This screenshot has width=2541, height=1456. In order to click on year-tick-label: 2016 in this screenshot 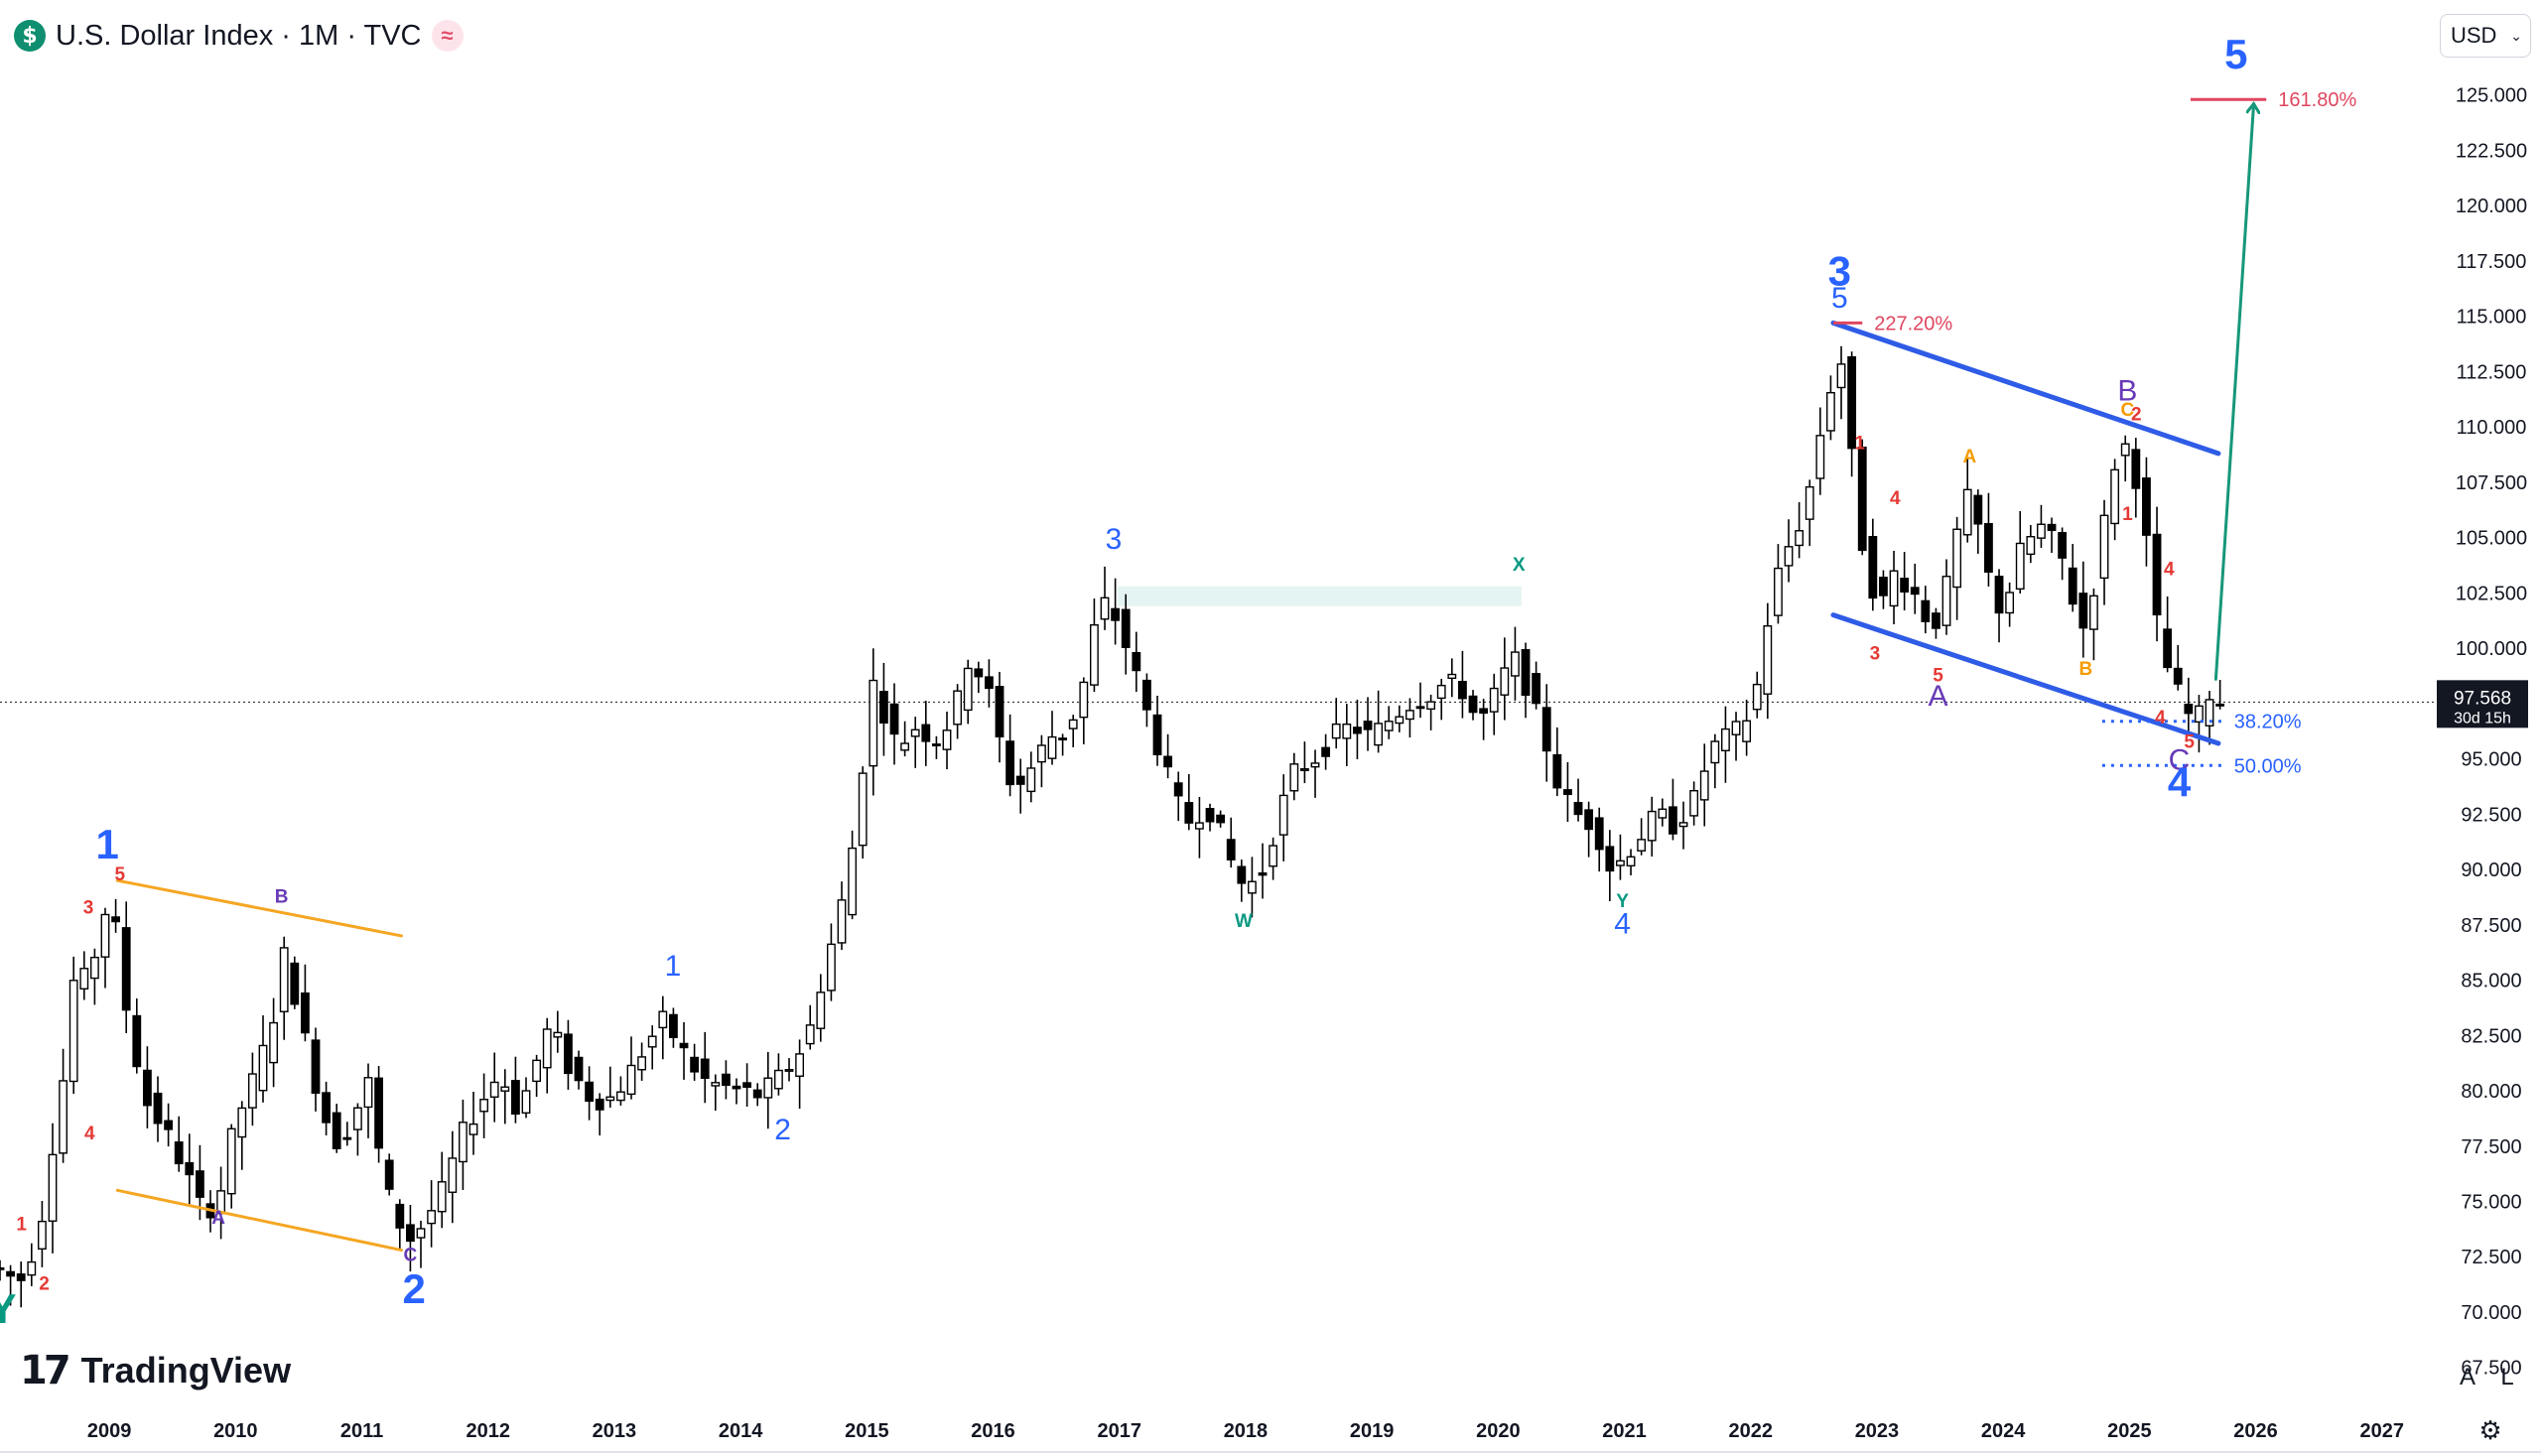, I will do `click(993, 1431)`.